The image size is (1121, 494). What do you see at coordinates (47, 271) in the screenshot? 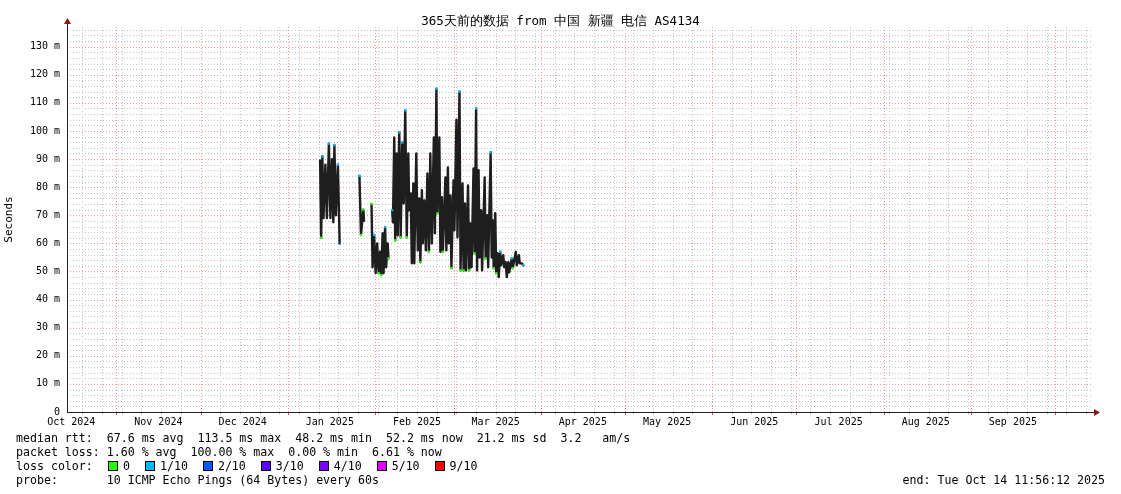
I see `y-tick-label: 50 m` at bounding box center [47, 271].